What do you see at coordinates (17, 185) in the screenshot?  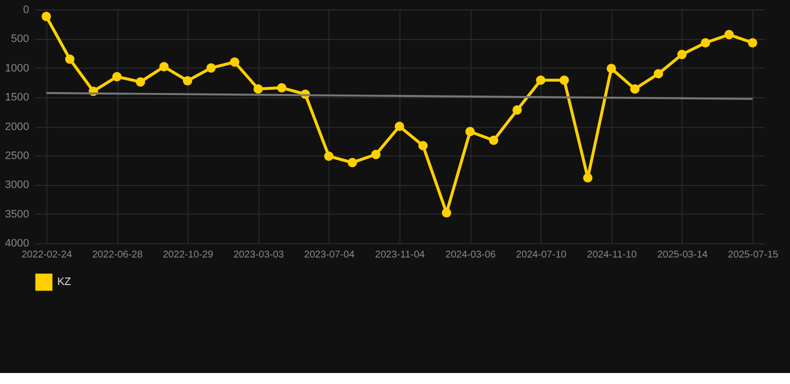 I see `y-tick-label: 3000` at bounding box center [17, 185].